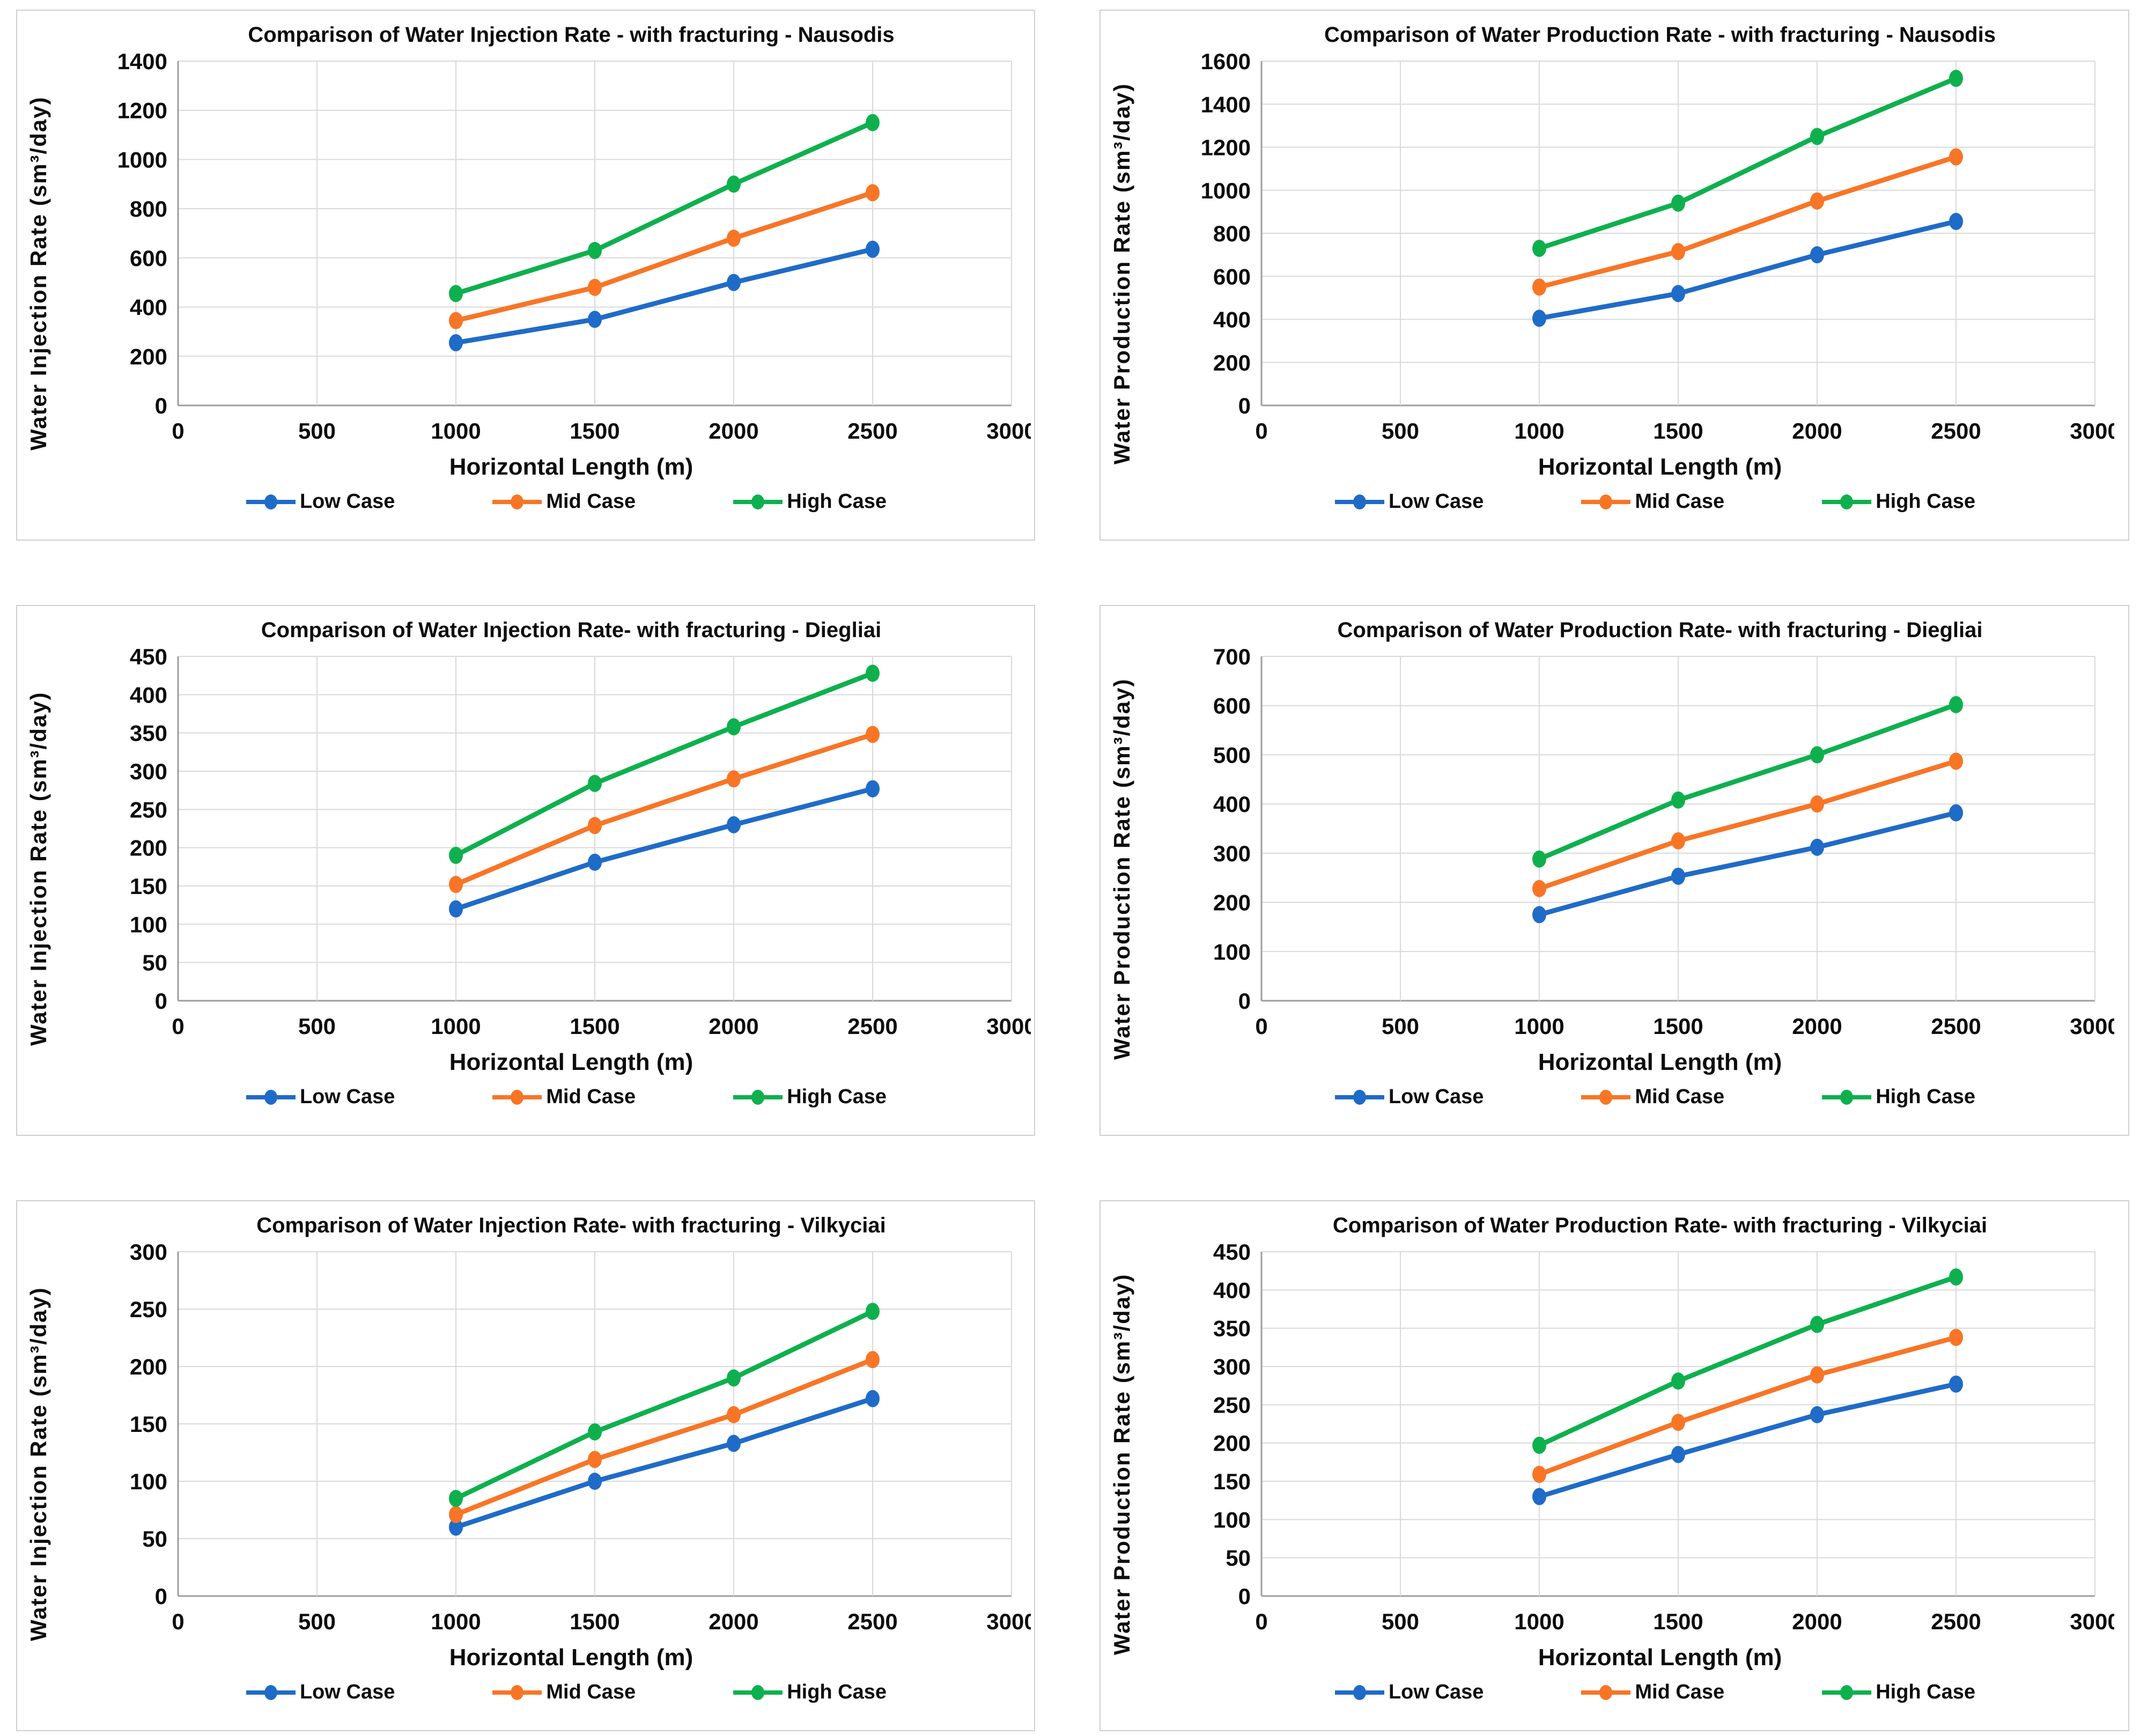  I want to click on y-tick-label: 100, so click(148, 1482).